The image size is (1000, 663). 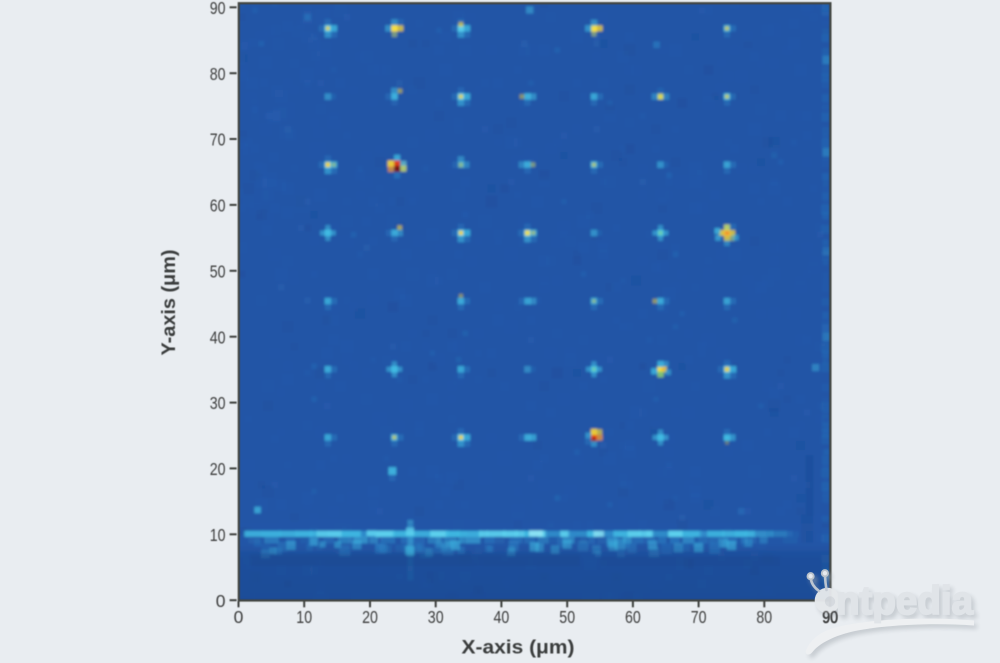 What do you see at coordinates (169, 303) in the screenshot?
I see `svg-text: Y-axis (μm)` at bounding box center [169, 303].